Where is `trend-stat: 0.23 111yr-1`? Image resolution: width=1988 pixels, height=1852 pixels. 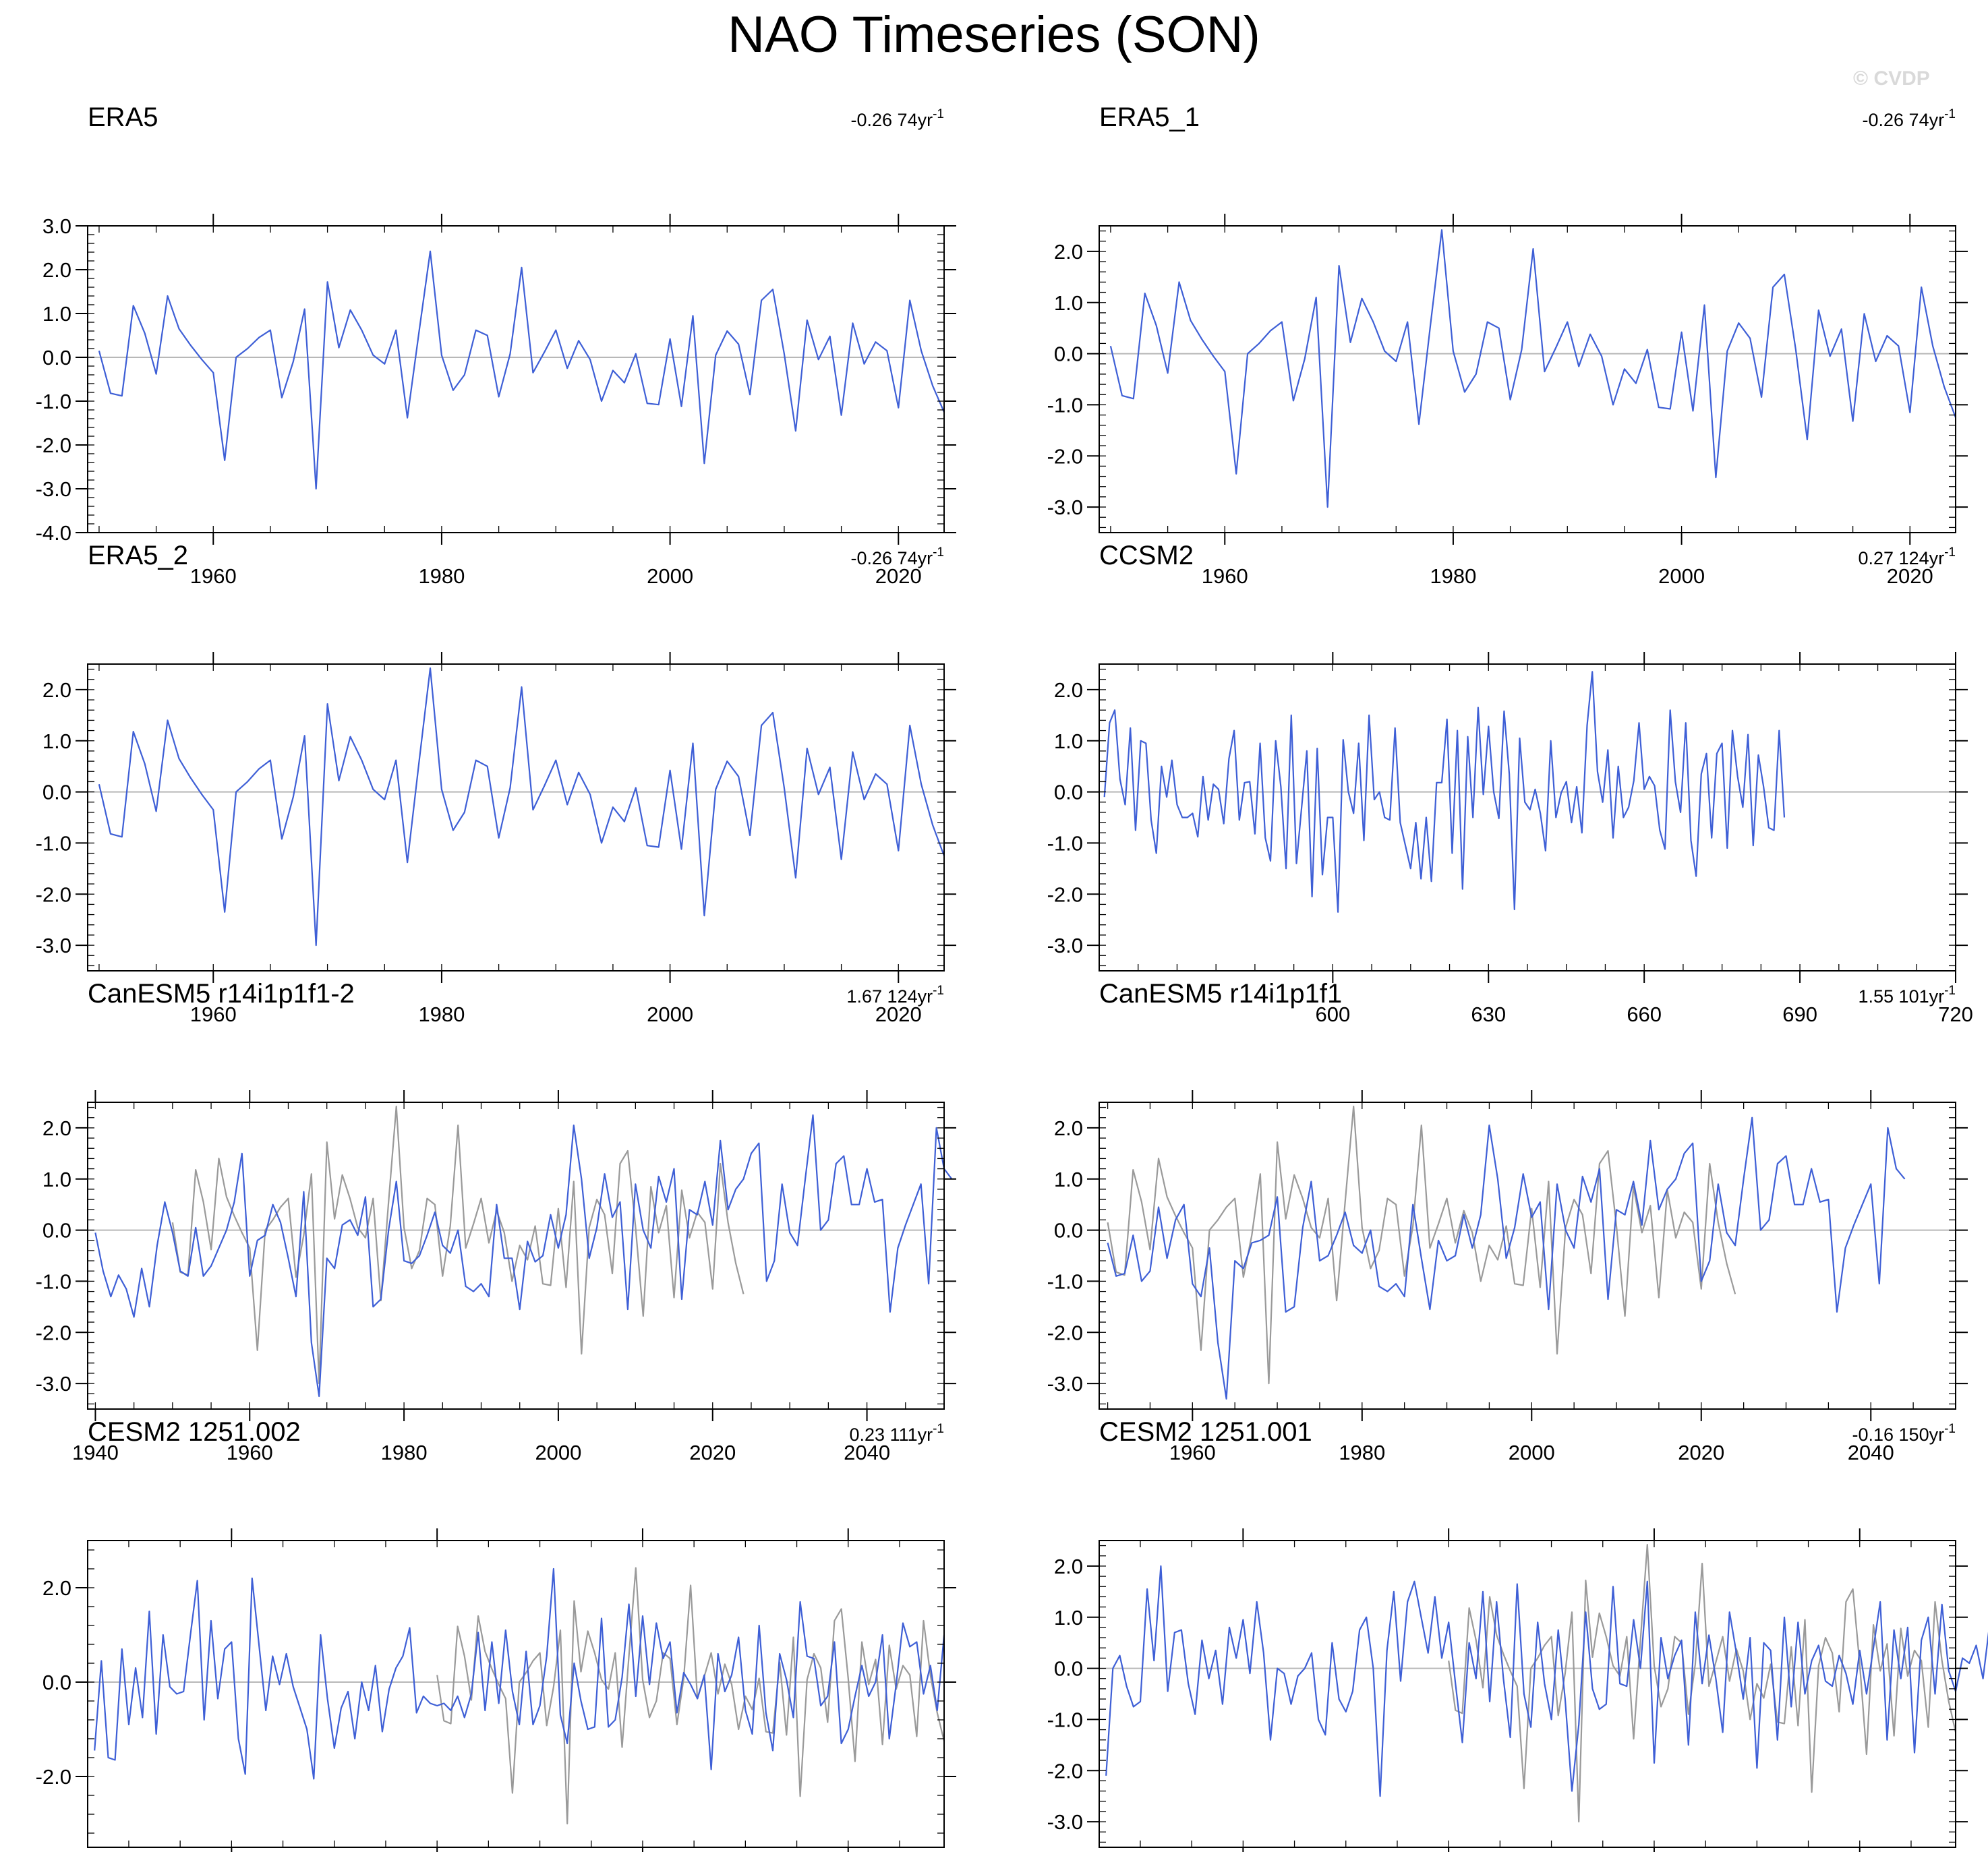
trend-stat: 0.23 111yr-1 is located at coordinates (898, 1433).